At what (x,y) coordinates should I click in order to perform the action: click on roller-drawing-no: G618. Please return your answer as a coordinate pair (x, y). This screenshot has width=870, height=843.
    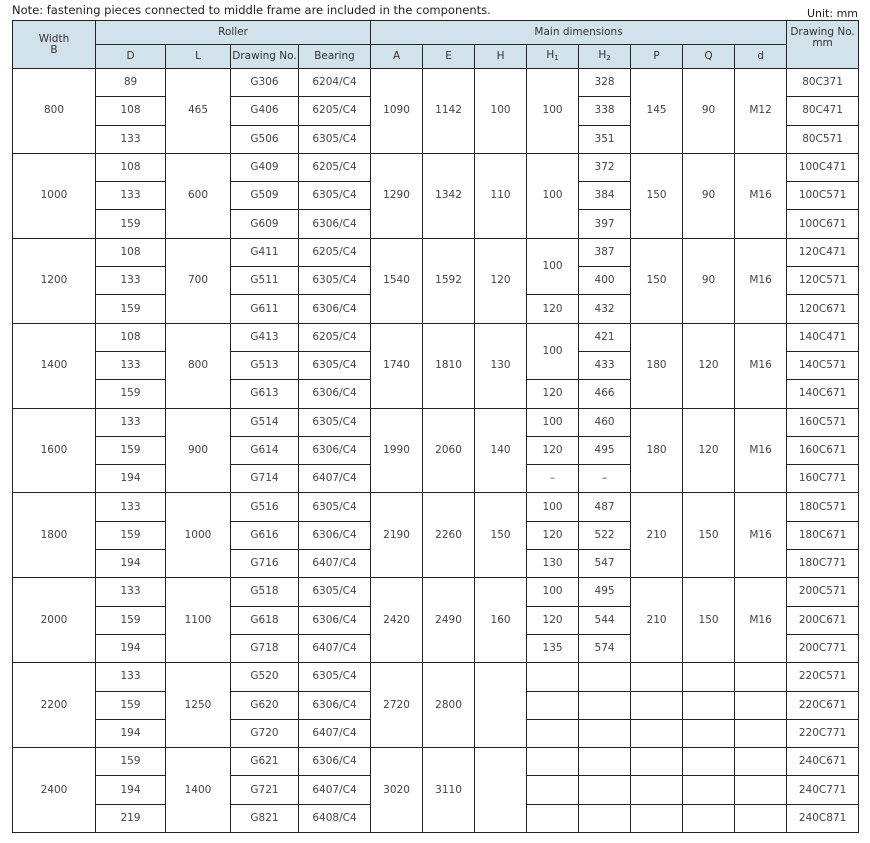
    Looking at the image, I should click on (264, 620).